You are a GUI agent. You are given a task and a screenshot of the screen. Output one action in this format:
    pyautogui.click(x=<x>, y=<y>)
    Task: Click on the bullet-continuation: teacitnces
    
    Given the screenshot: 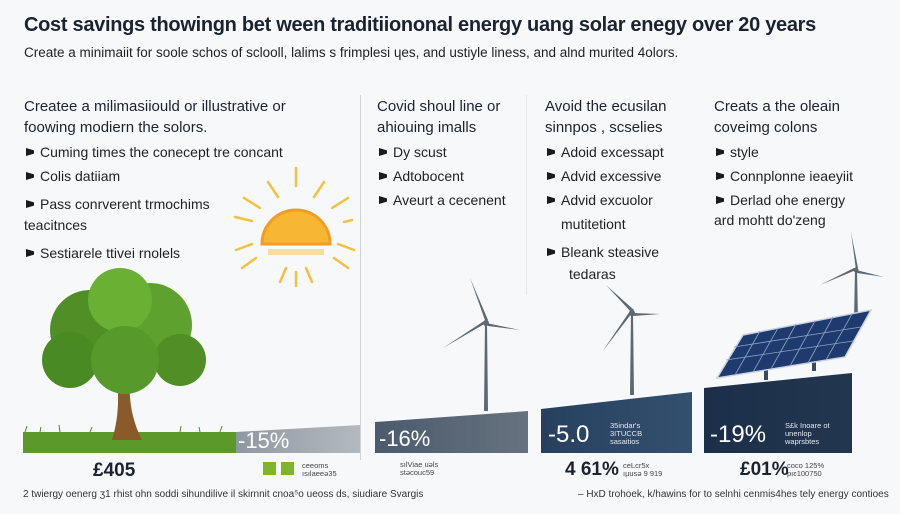 What is the action you would take?
    pyautogui.click(x=56, y=225)
    